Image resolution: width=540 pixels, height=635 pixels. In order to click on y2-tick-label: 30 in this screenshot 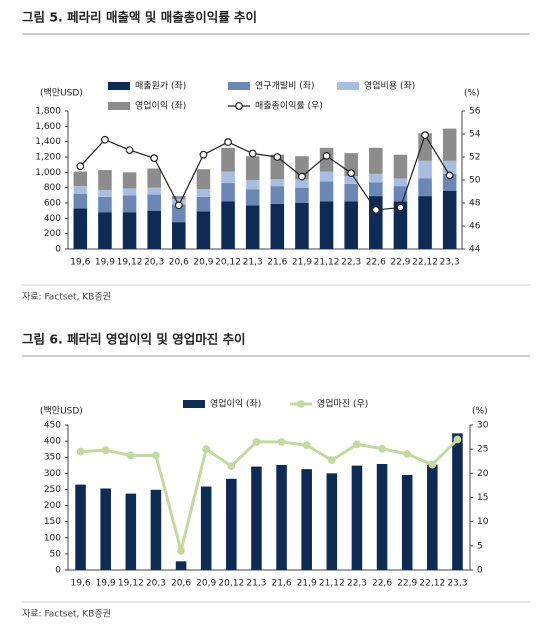, I will do `click(483, 426)`.